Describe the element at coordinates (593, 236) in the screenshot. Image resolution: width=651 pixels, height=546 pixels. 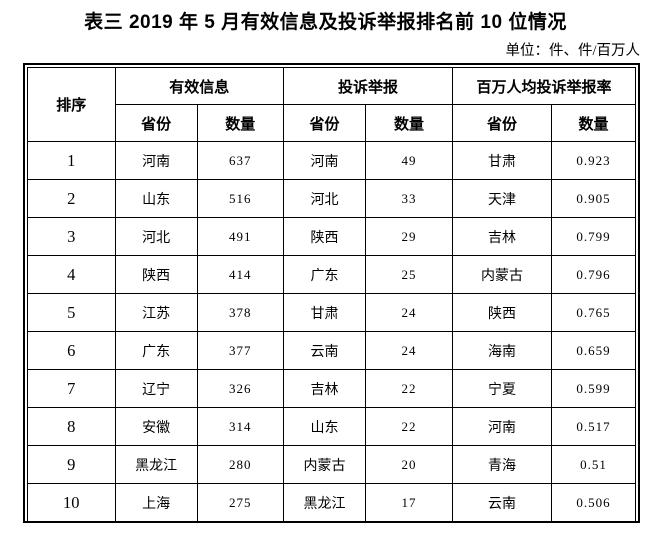
I see `rate-value-cell: 0.799` at that location.